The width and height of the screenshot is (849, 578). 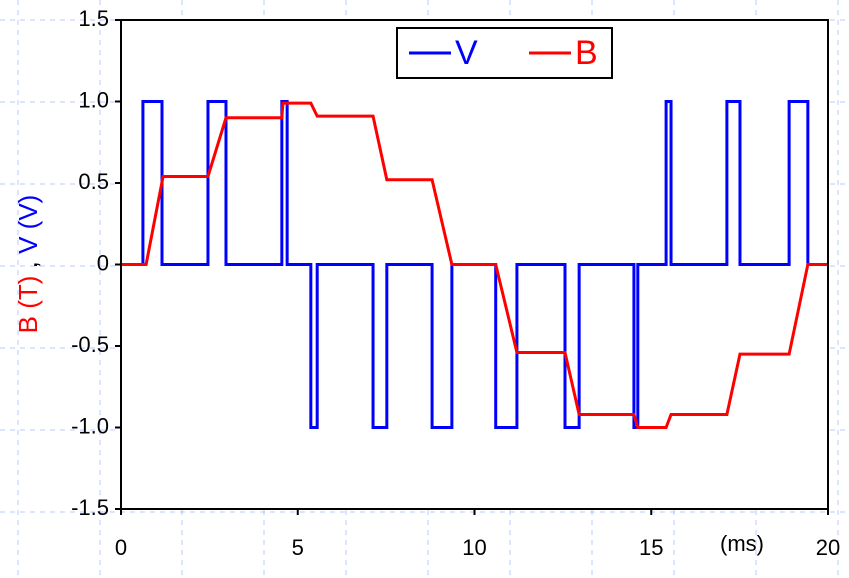 I want to click on x-tick-label: 15, so click(x=651, y=547).